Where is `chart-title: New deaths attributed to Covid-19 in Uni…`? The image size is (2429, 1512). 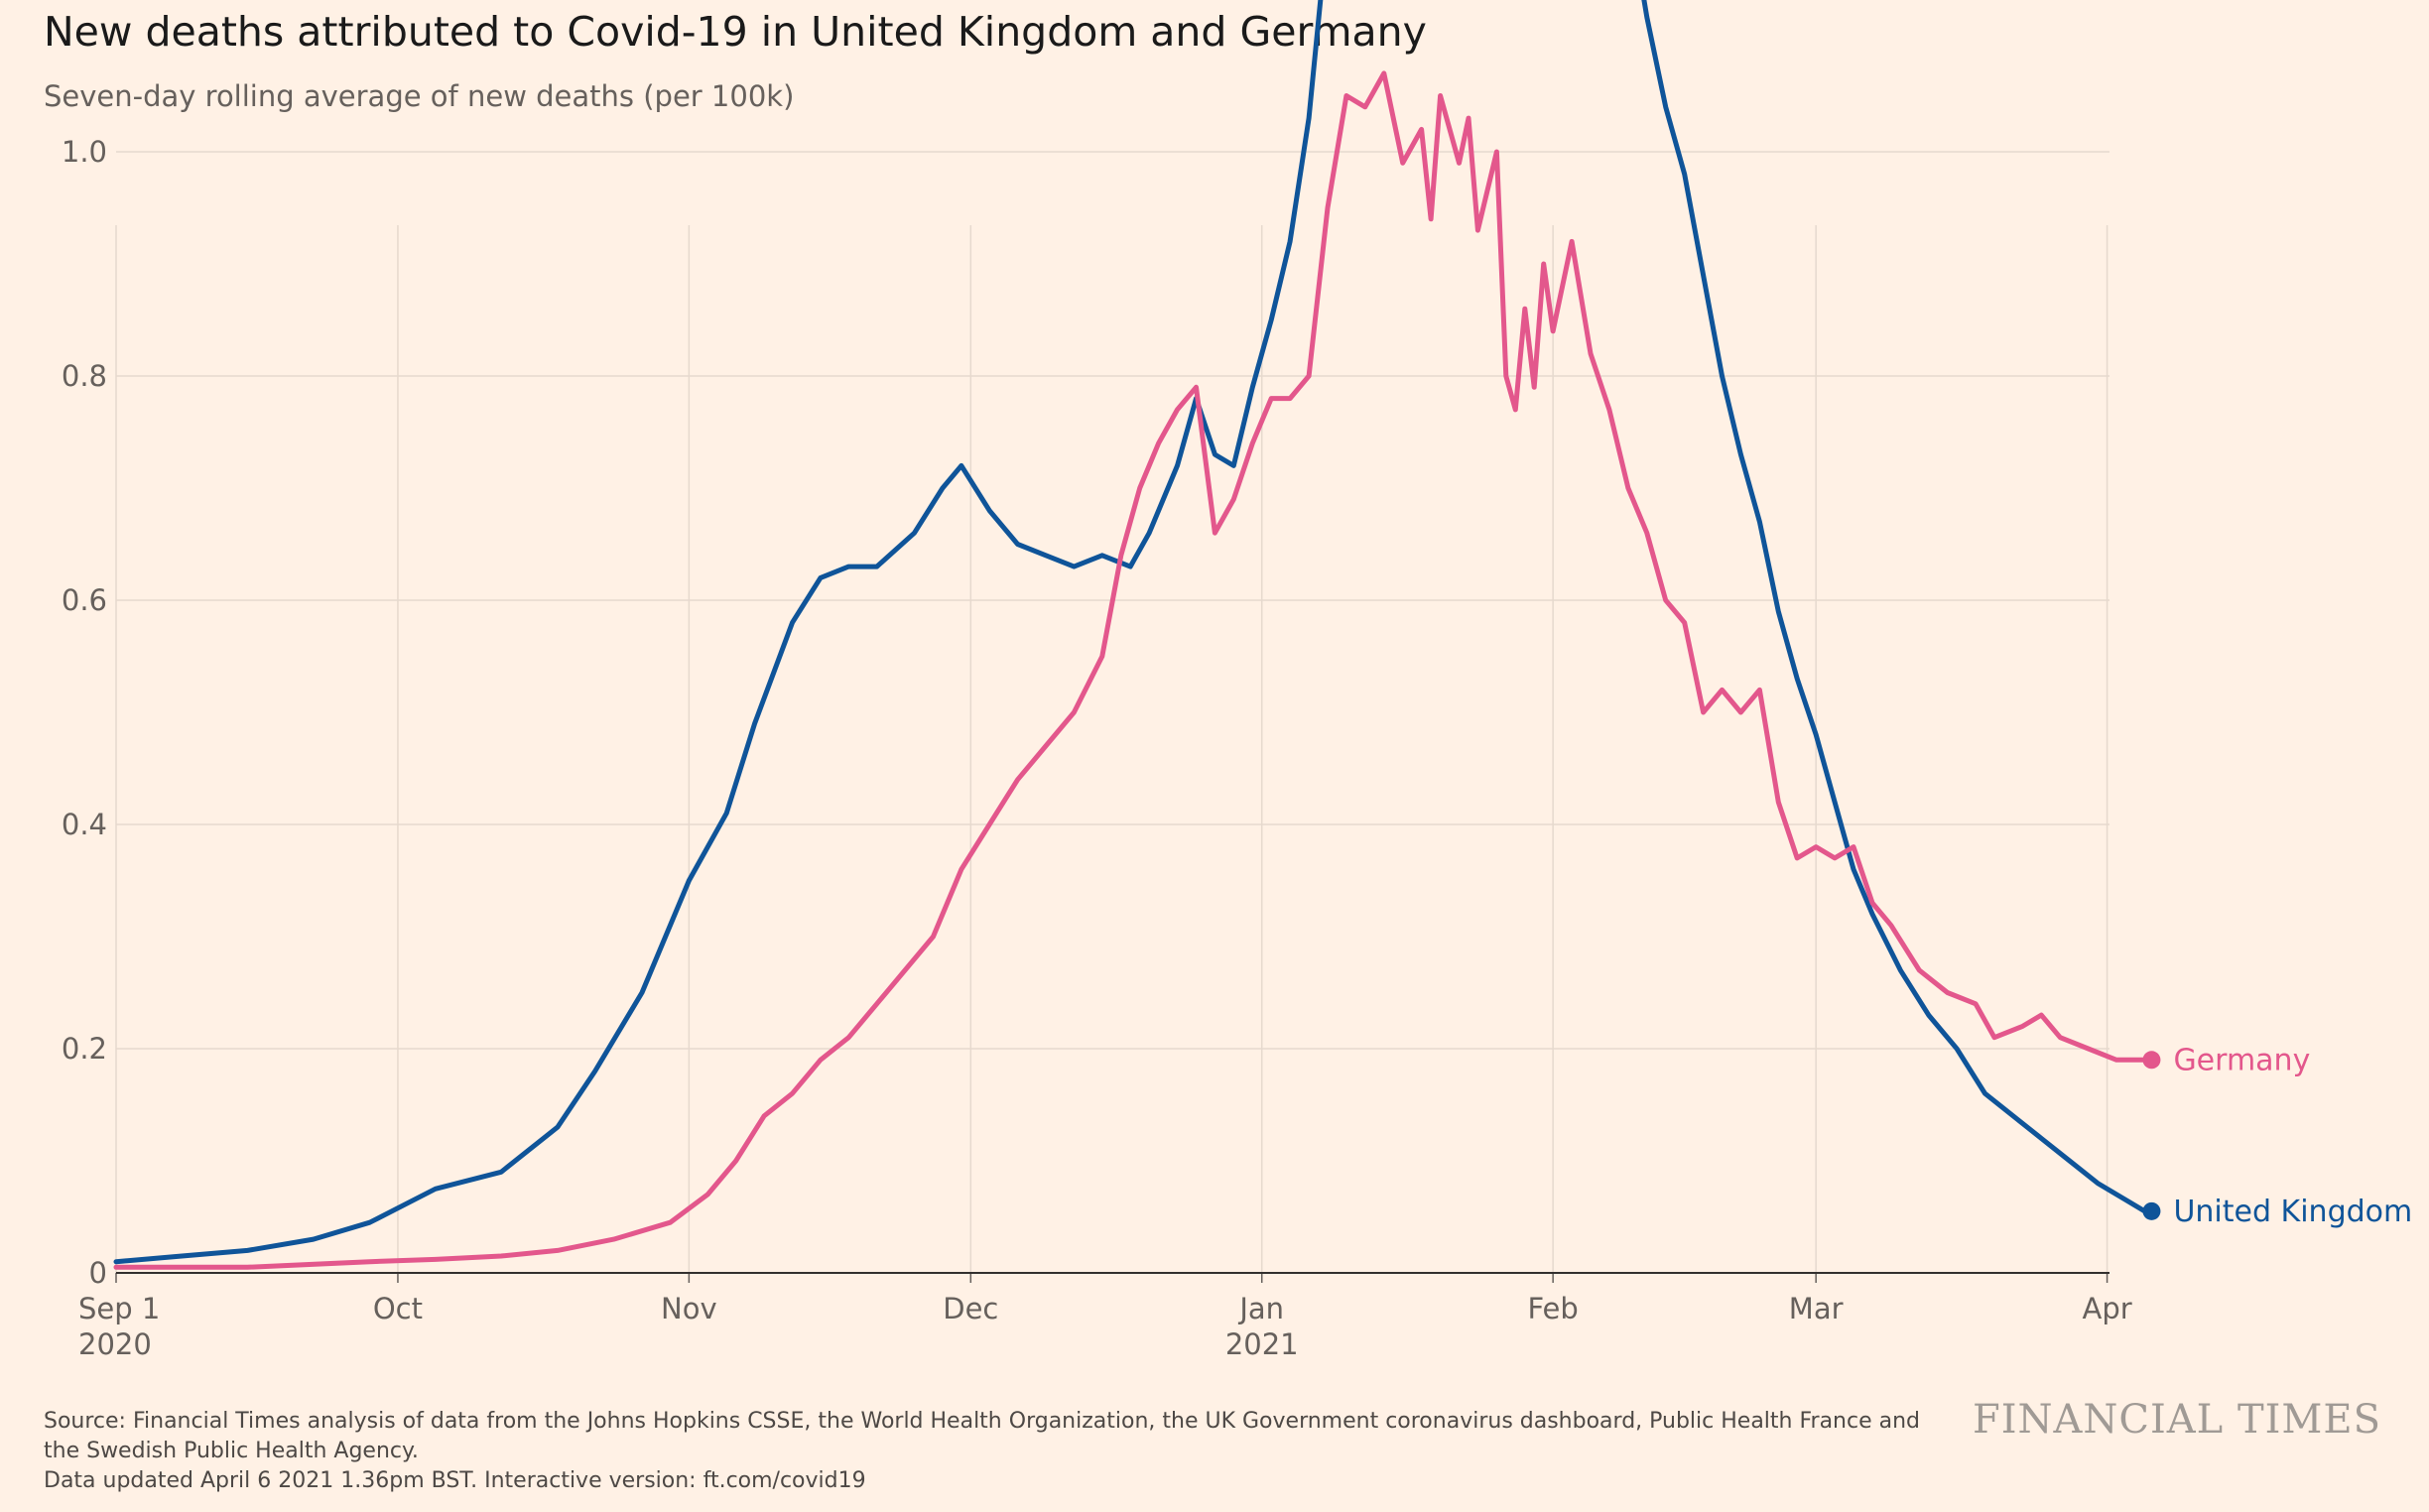 chart-title: New deaths attributed to Covid-19 in Uni… is located at coordinates (735, 32).